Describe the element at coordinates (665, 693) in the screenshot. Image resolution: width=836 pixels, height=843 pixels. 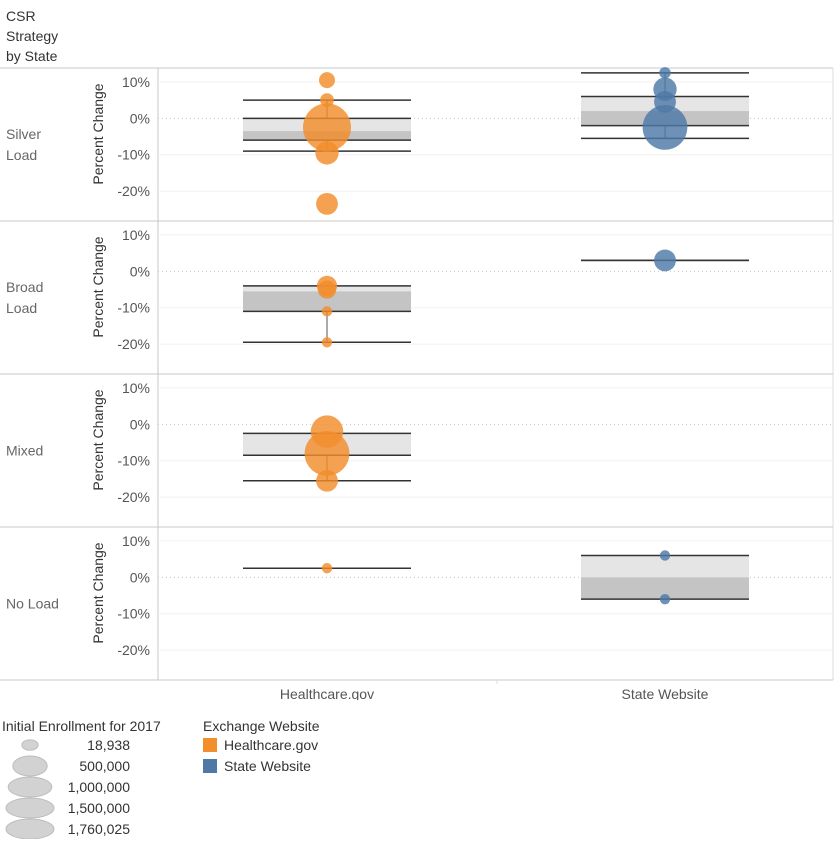
I see `column-header-label: State Website` at that location.